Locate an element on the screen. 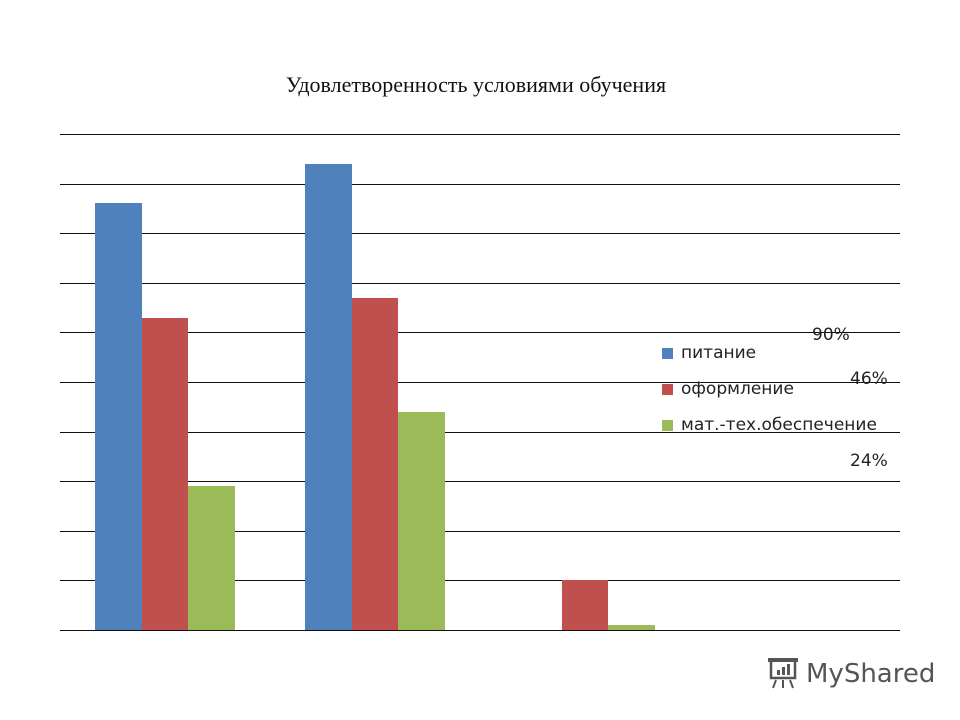 This screenshot has height=720, width=960. legend-label: питание is located at coordinates (719, 353).